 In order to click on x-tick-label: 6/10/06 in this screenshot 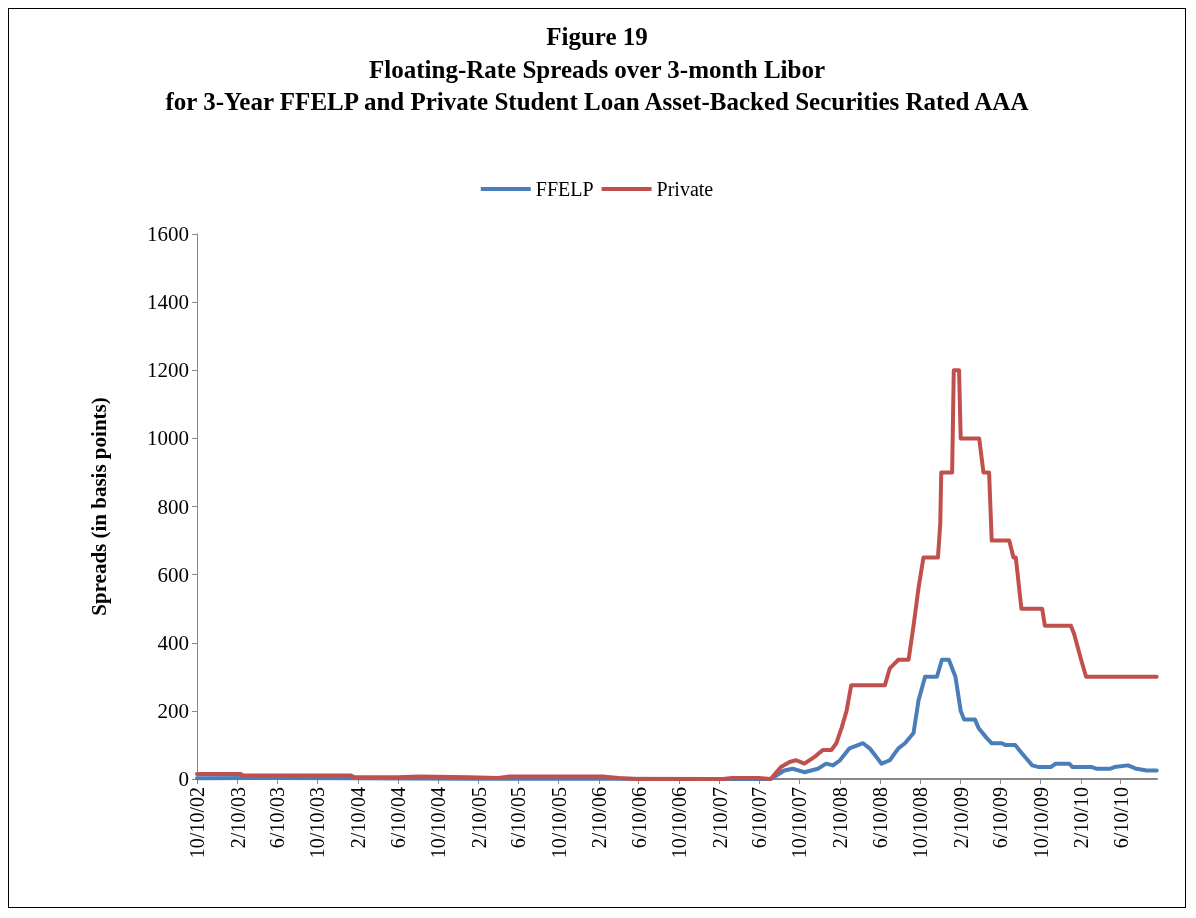, I will do `click(638, 818)`.